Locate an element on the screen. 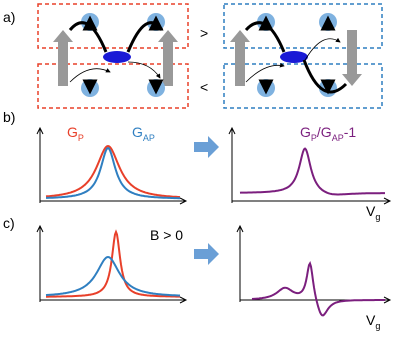 The width and height of the screenshot is (399, 342). field-label: B > 0 is located at coordinates (166, 235).